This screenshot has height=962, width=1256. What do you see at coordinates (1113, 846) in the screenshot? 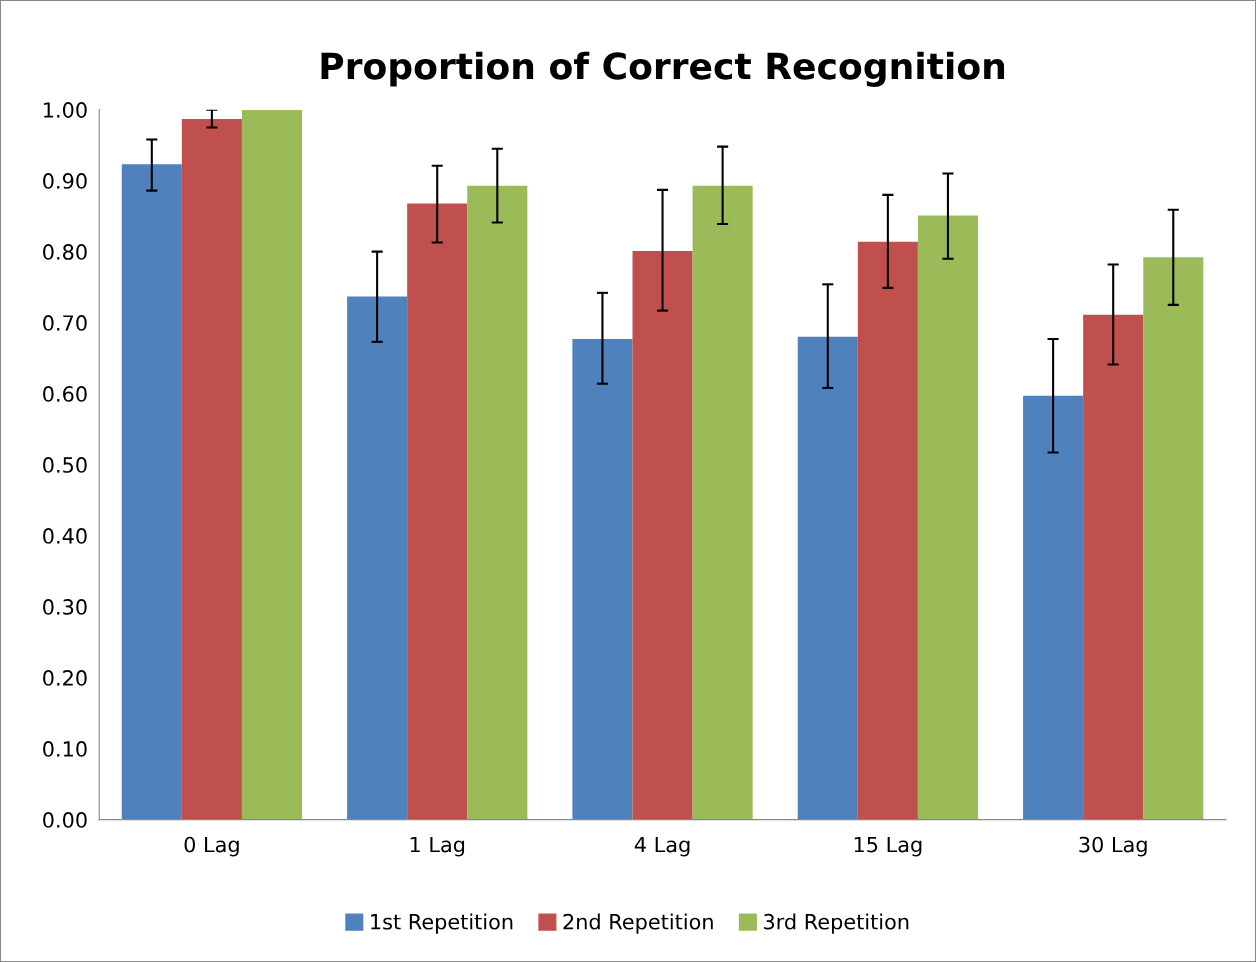
I see `x-tick-label: 30 Lag` at bounding box center [1113, 846].